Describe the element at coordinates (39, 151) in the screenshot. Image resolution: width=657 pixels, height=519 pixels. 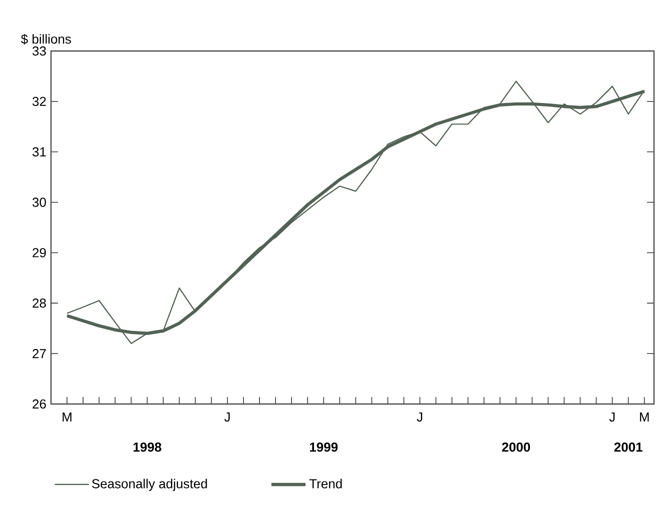
I see `y-tick-label: 31` at that location.